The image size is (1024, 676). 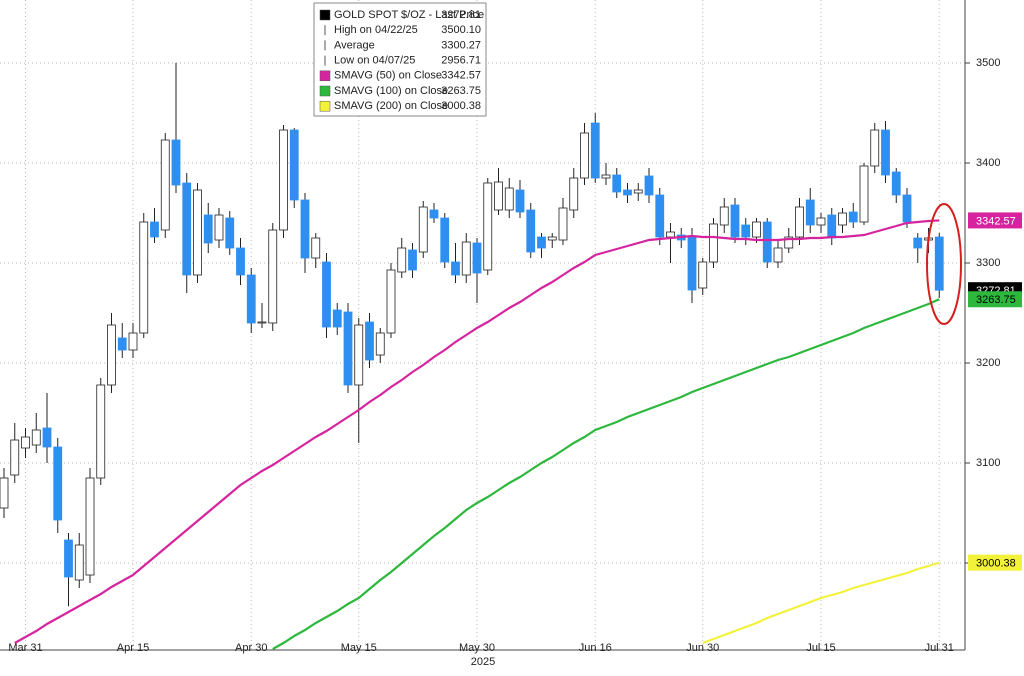 What do you see at coordinates (461, 91) in the screenshot?
I see `legend-value: 3263.75` at bounding box center [461, 91].